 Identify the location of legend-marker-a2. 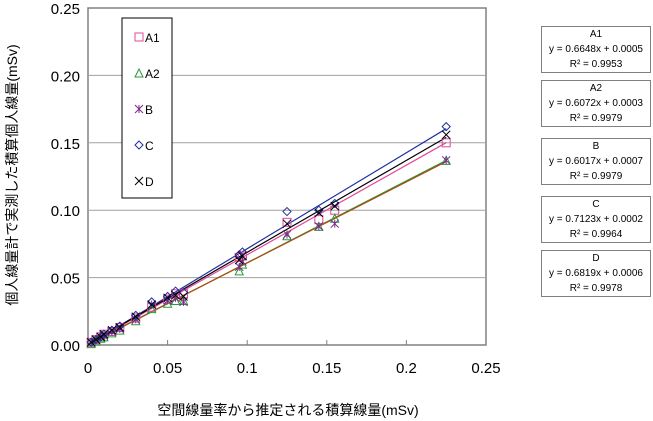
(139, 72).